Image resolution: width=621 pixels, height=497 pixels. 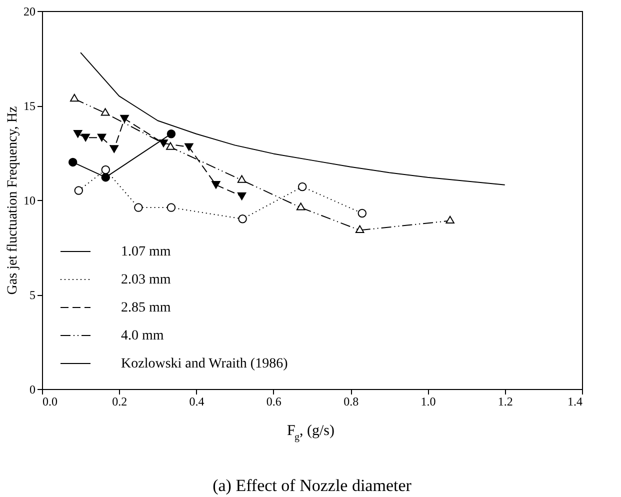 What do you see at coordinates (196, 401) in the screenshot?
I see `x-tick-label: 0.4` at bounding box center [196, 401].